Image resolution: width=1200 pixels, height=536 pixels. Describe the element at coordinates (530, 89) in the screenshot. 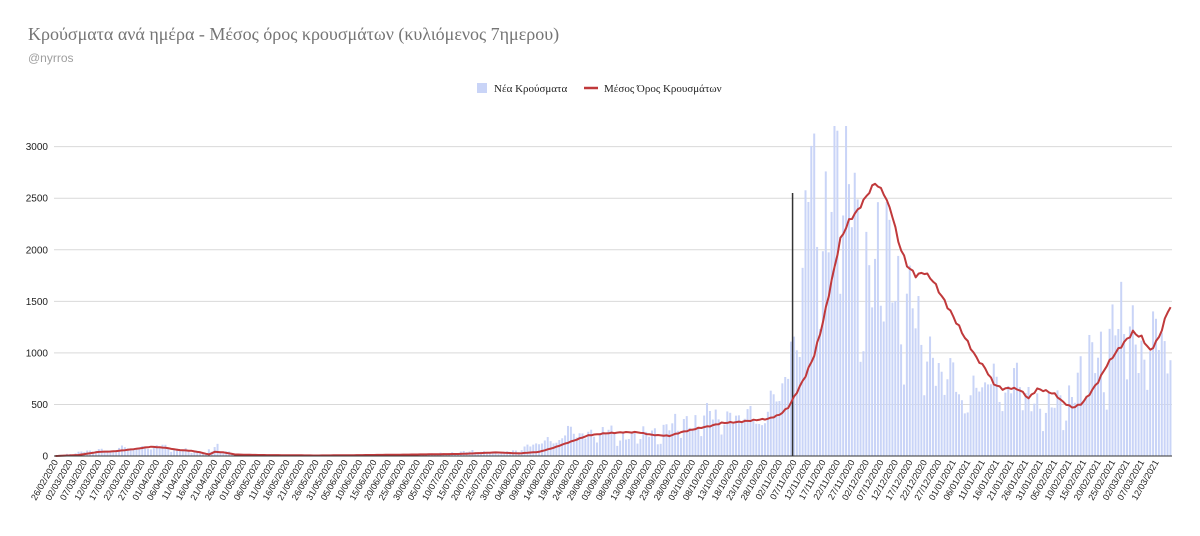

I see `legend-bar-label: Νέα Κρούσματα` at that location.